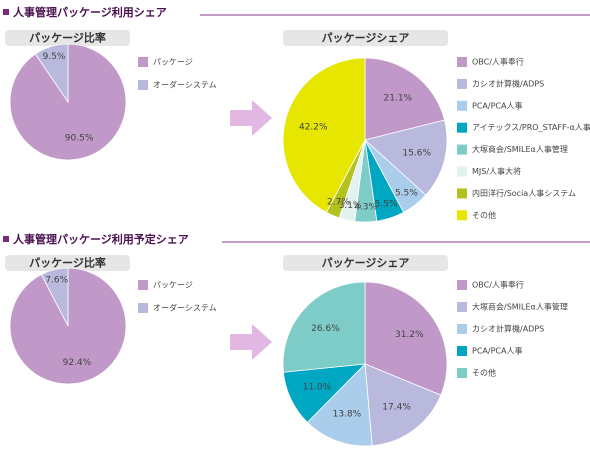 The image size is (590, 455). What do you see at coordinates (56, 280) in the screenshot?
I see `data-label: 7.6%` at bounding box center [56, 280].